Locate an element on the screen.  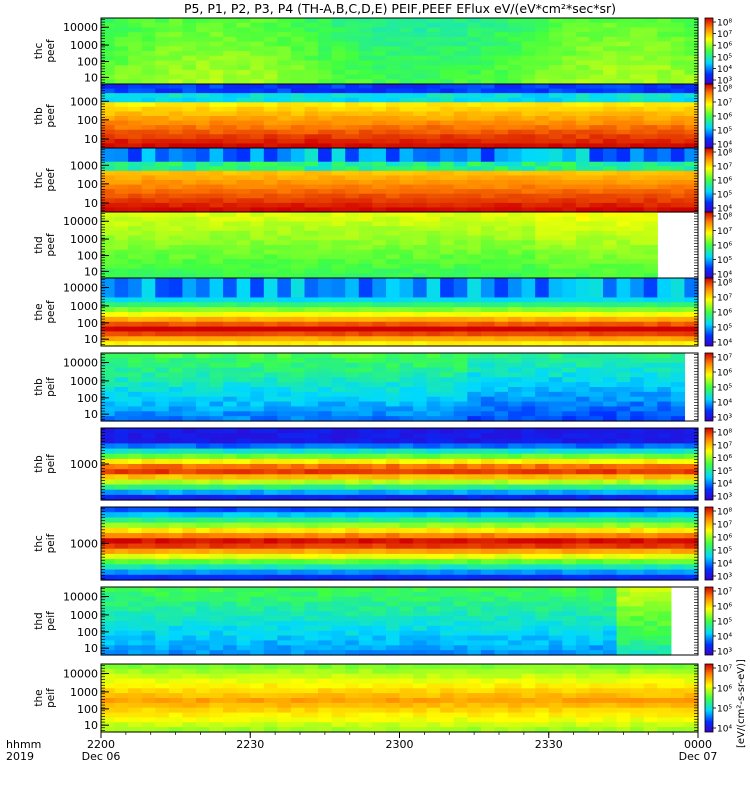
panel-probe-label: the is located at coordinates (39, 311).